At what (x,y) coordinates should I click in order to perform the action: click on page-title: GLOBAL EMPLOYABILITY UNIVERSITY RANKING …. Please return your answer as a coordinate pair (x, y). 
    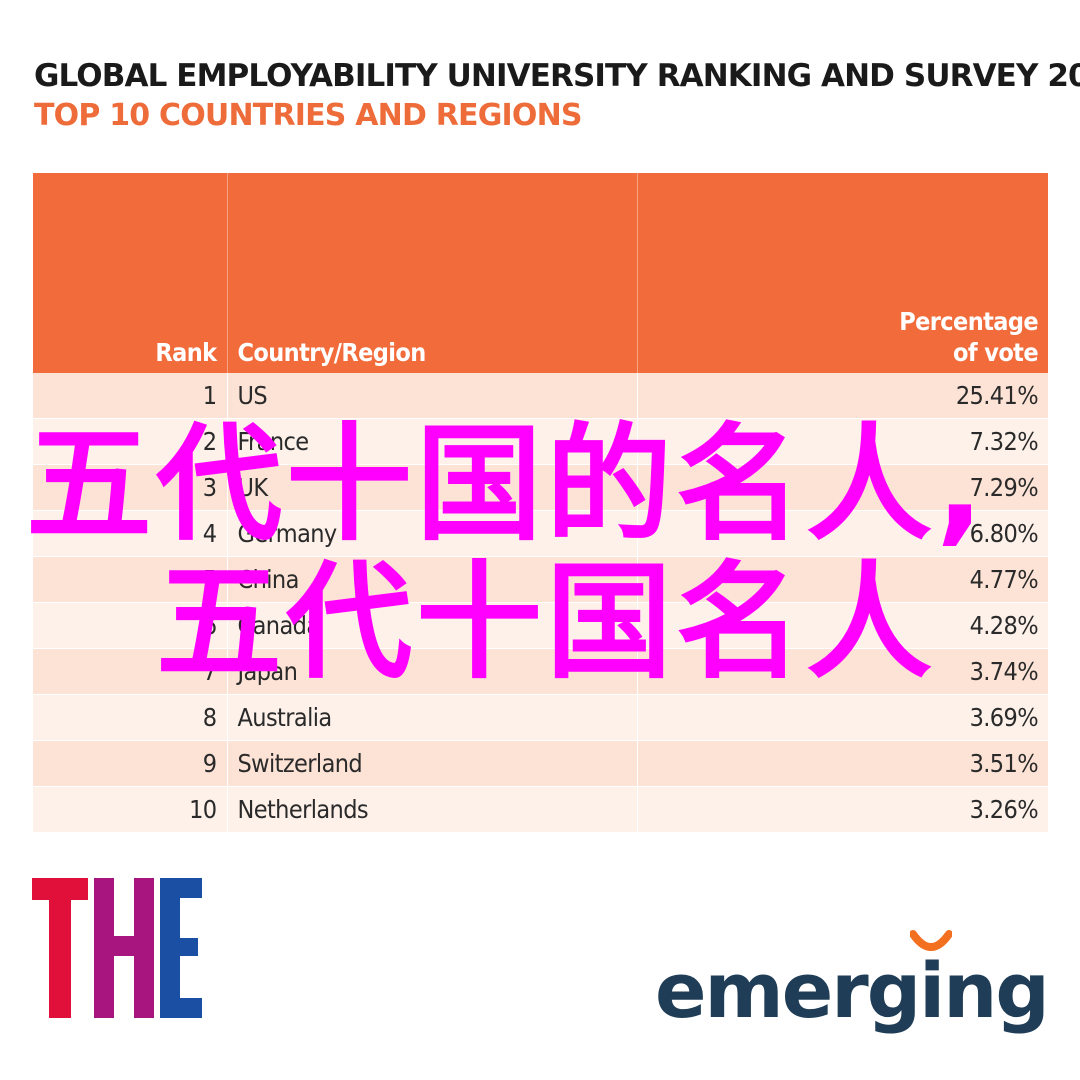
    Looking at the image, I should click on (557, 76).